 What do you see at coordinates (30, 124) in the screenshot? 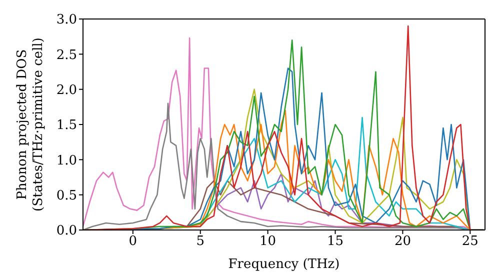
I see `y-axis-title: Phonon projected DOS (States/THz·primitive cell)` at bounding box center [30, 124].